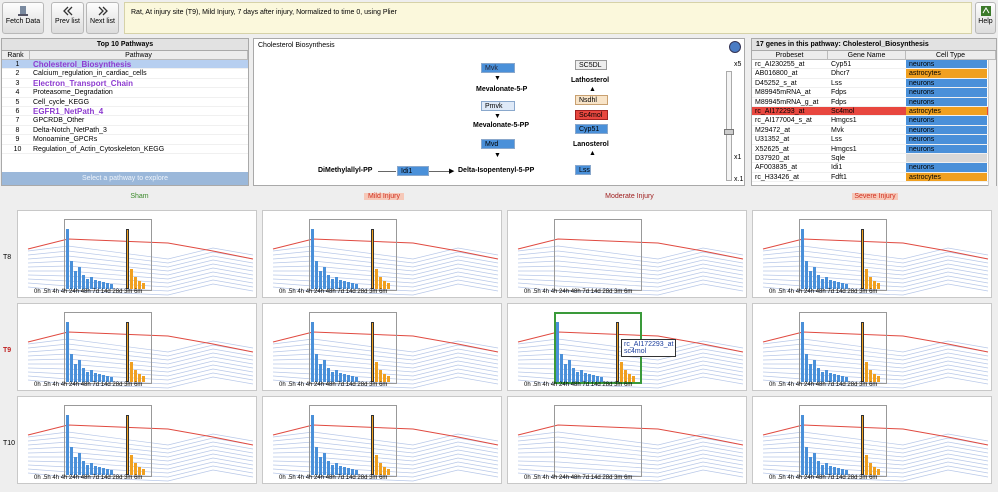  I want to click on rank-column-header: Rank, so click(16, 55).